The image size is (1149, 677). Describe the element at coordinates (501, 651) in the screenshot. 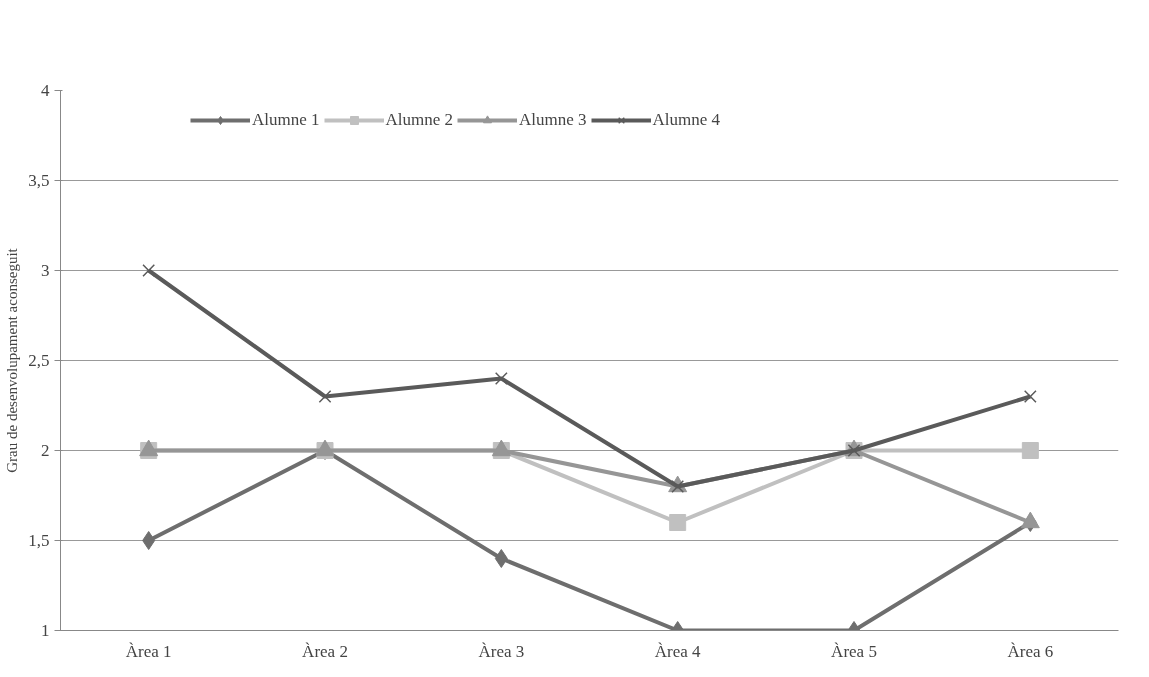

I see `x-tick-label: Àrea 3` at that location.